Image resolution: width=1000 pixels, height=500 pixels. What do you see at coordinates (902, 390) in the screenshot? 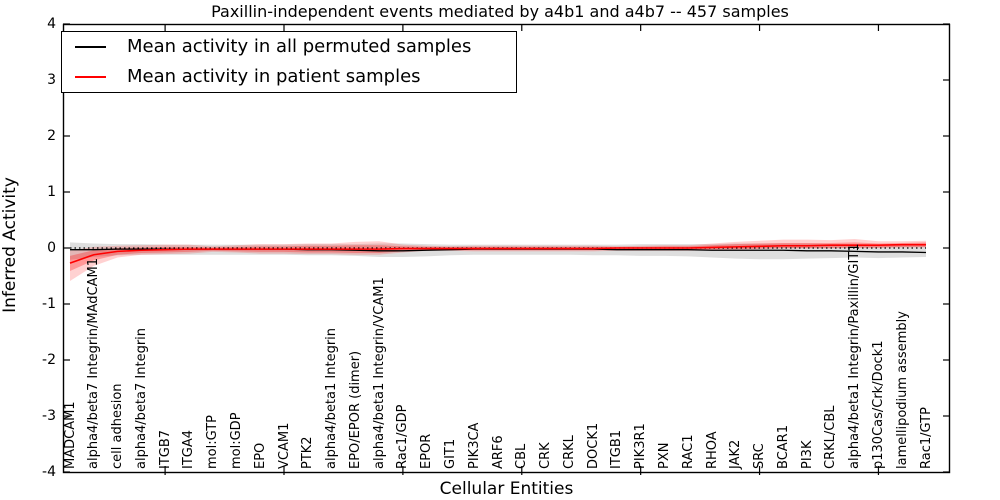
I see `x-tick-label: lamellipodium assembly` at bounding box center [902, 390].